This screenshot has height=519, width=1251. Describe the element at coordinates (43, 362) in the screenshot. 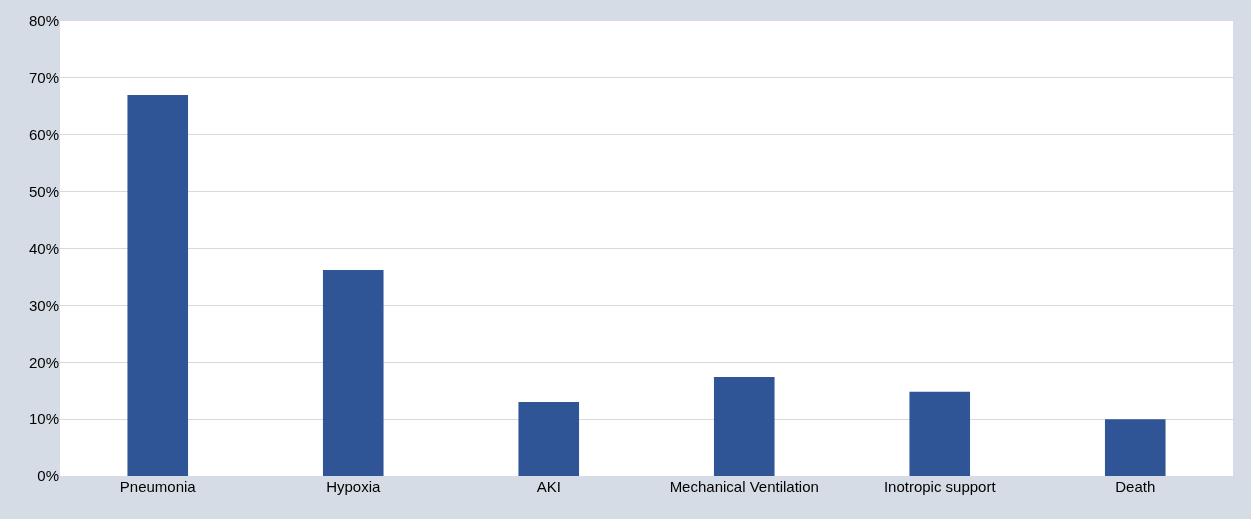

I see `y-tick-label: 20%` at that location.